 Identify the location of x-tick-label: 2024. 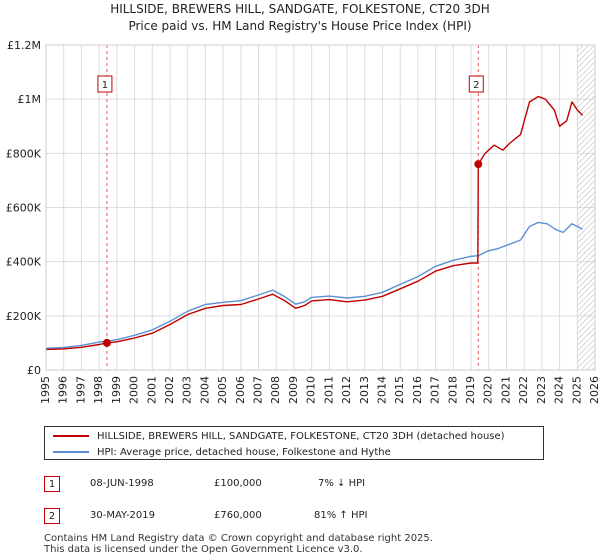
(559, 390).